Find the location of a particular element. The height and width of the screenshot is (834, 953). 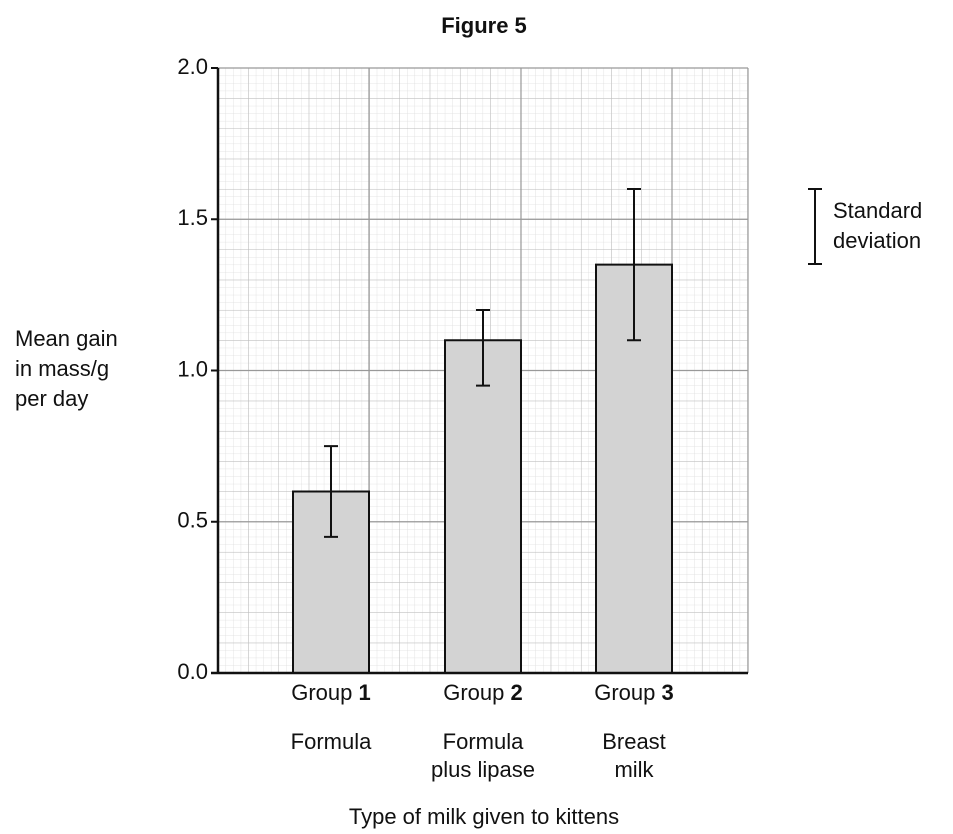

x-axis-label: Type of milk given to kittens is located at coordinates (484, 816).